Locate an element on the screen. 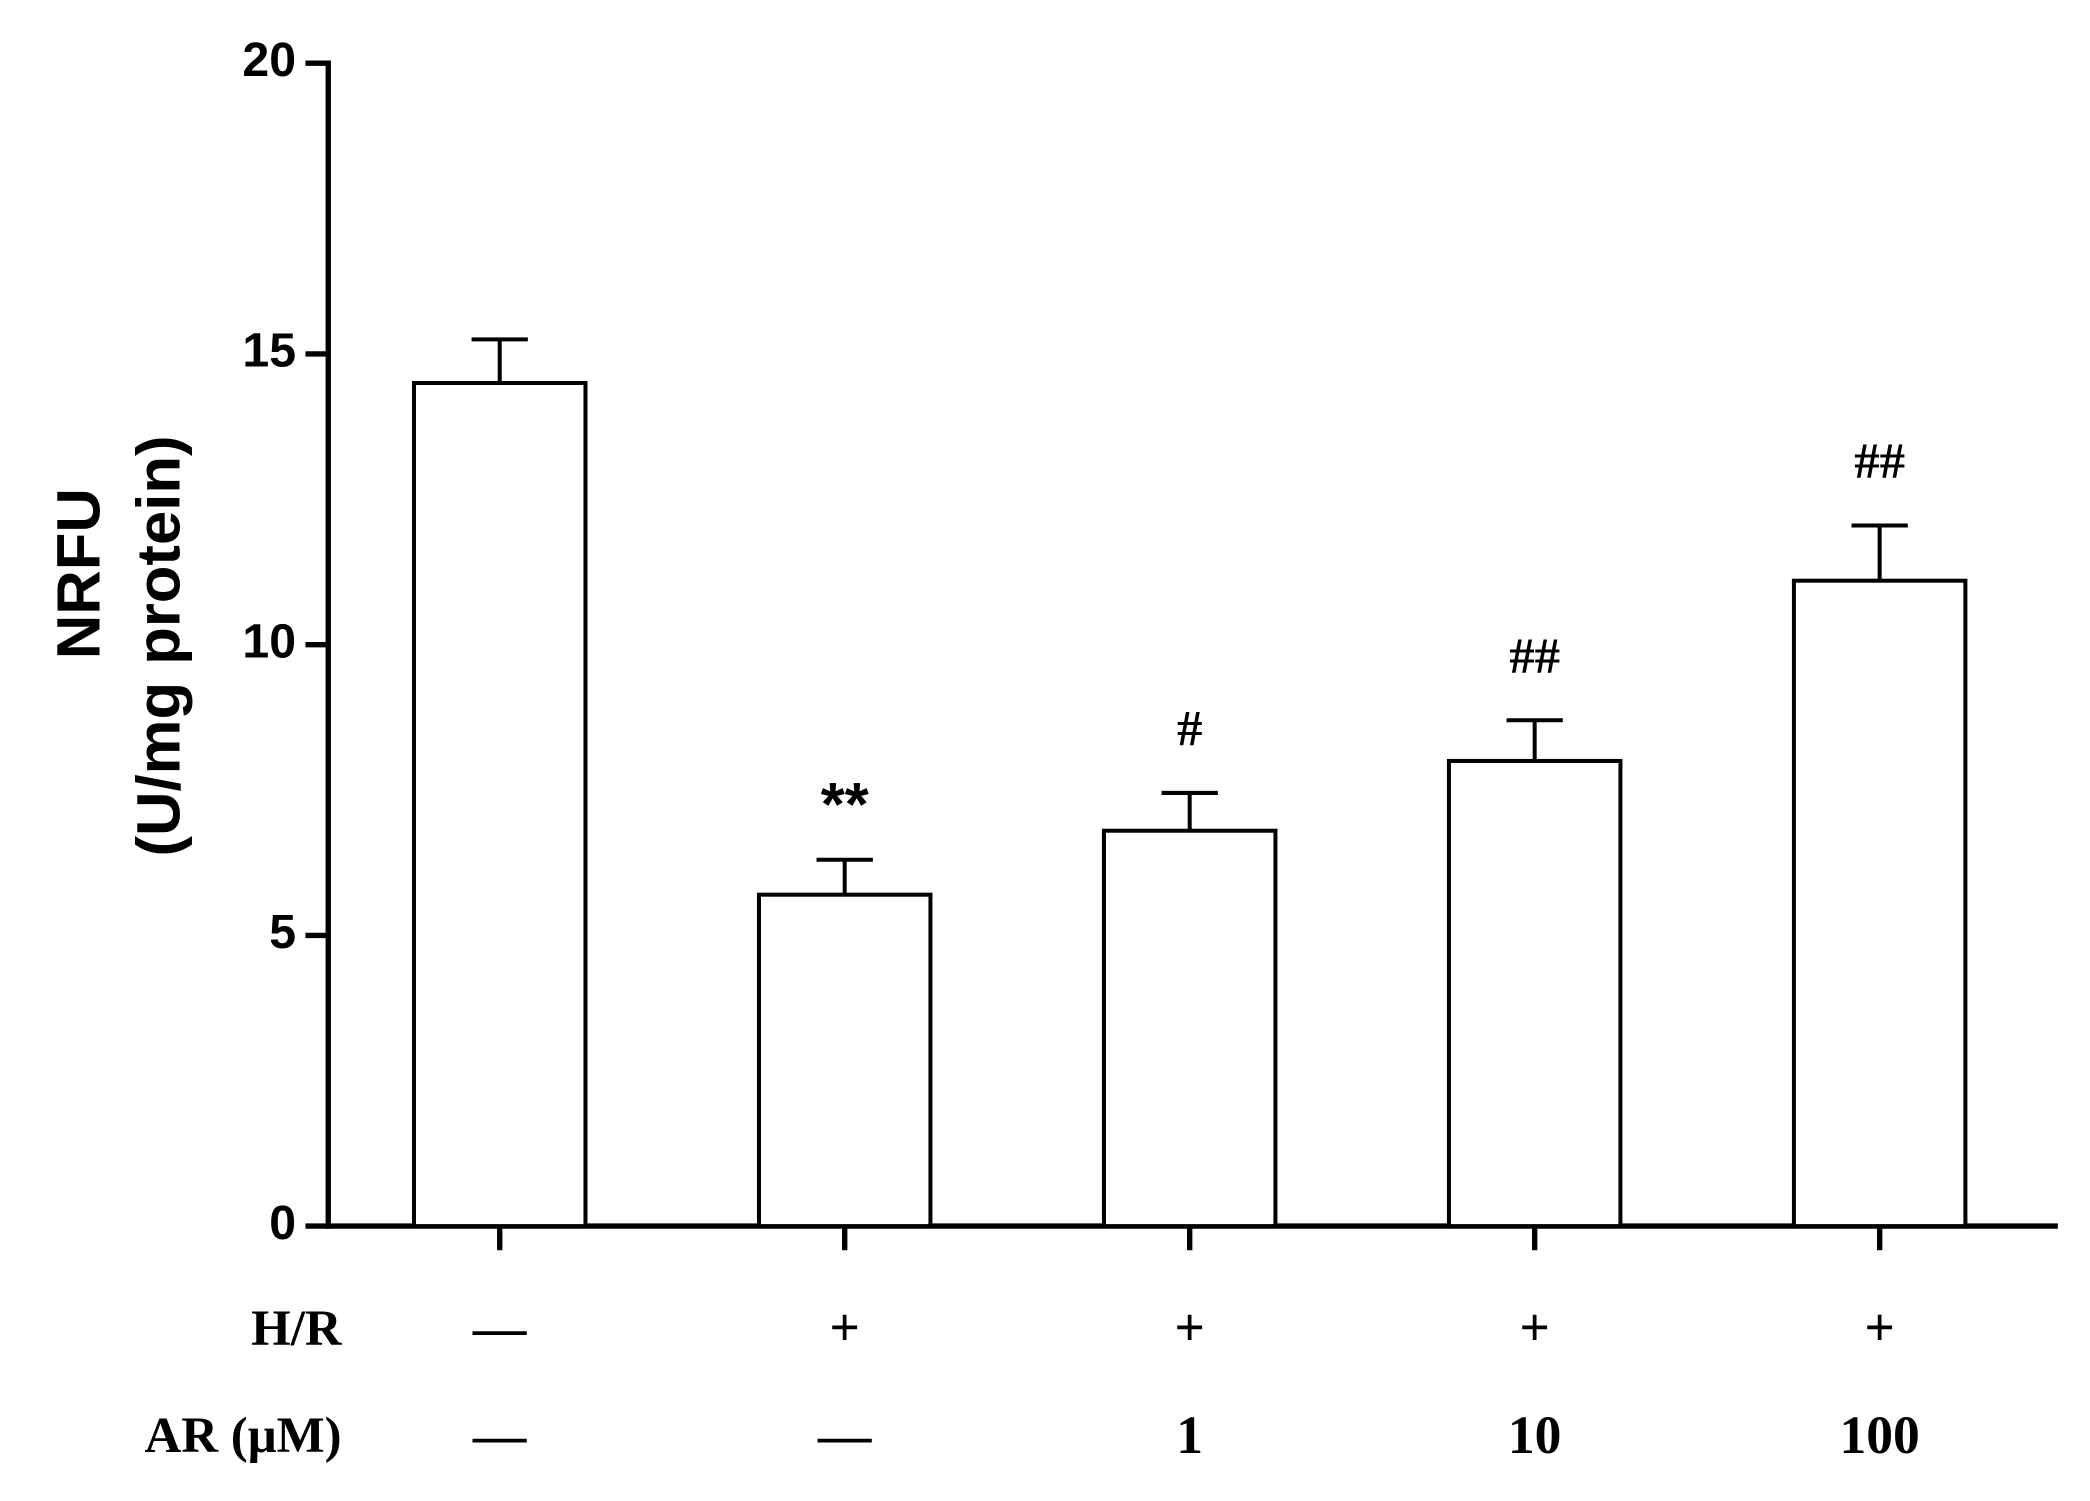 Image resolution: width=2090 pixels, height=1501 pixels. y-tick-label: 10 is located at coordinates (269, 641).